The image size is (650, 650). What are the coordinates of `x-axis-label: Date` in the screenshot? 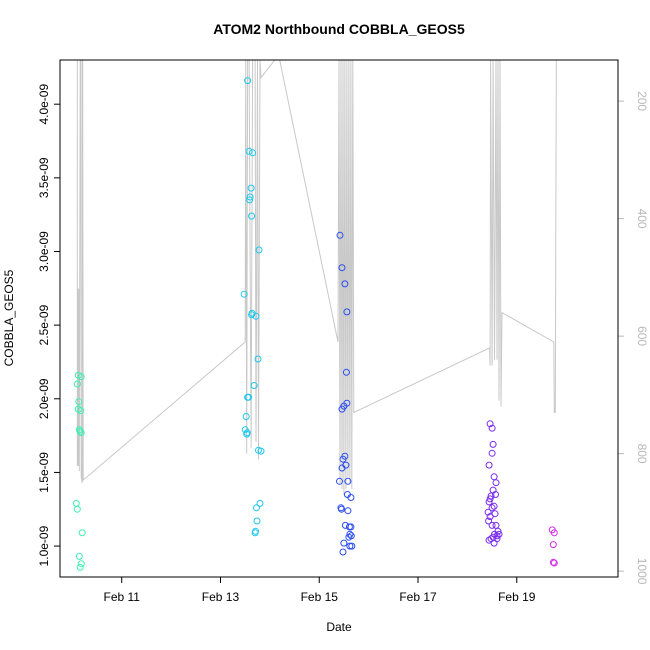 It's located at (339, 627).